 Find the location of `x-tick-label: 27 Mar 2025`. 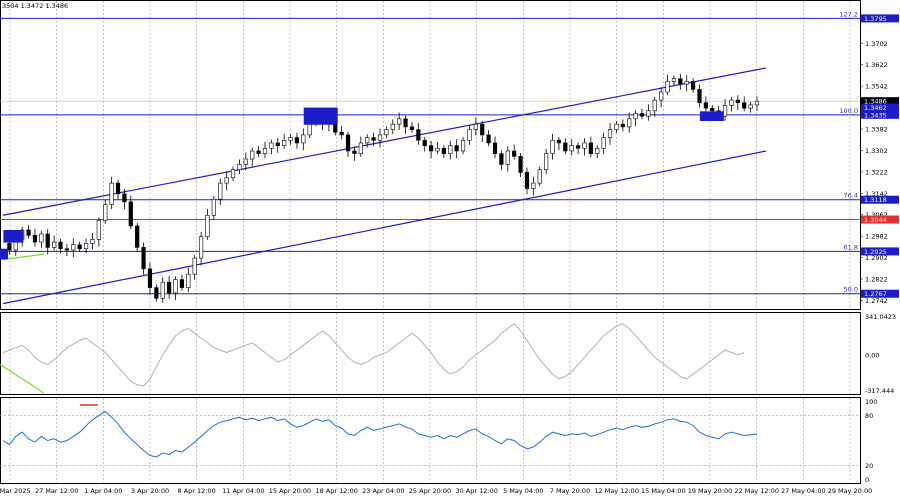

x-tick-label: 27 Mar 2025 is located at coordinates (15, 491).